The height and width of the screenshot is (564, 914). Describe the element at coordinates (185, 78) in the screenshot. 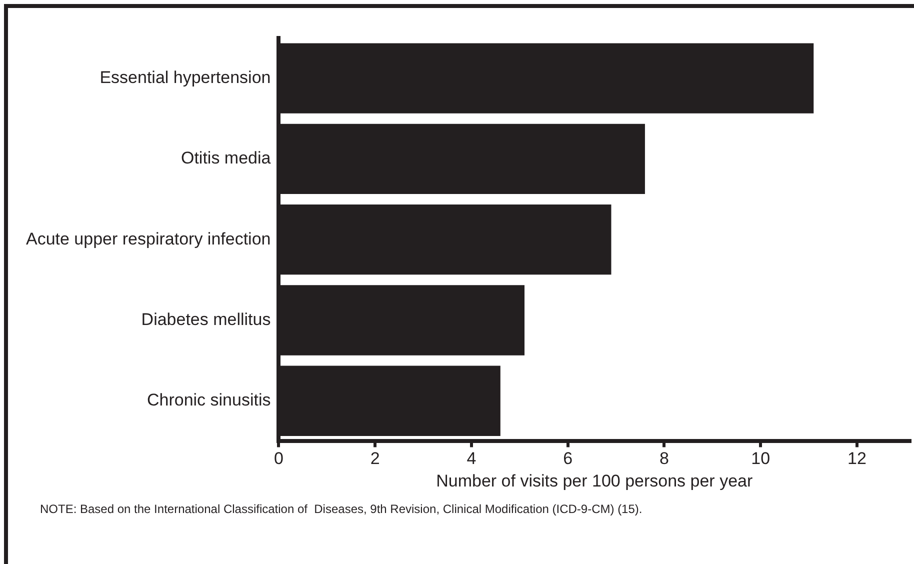

I see `y-tick-label: Essential hypertension` at that location.